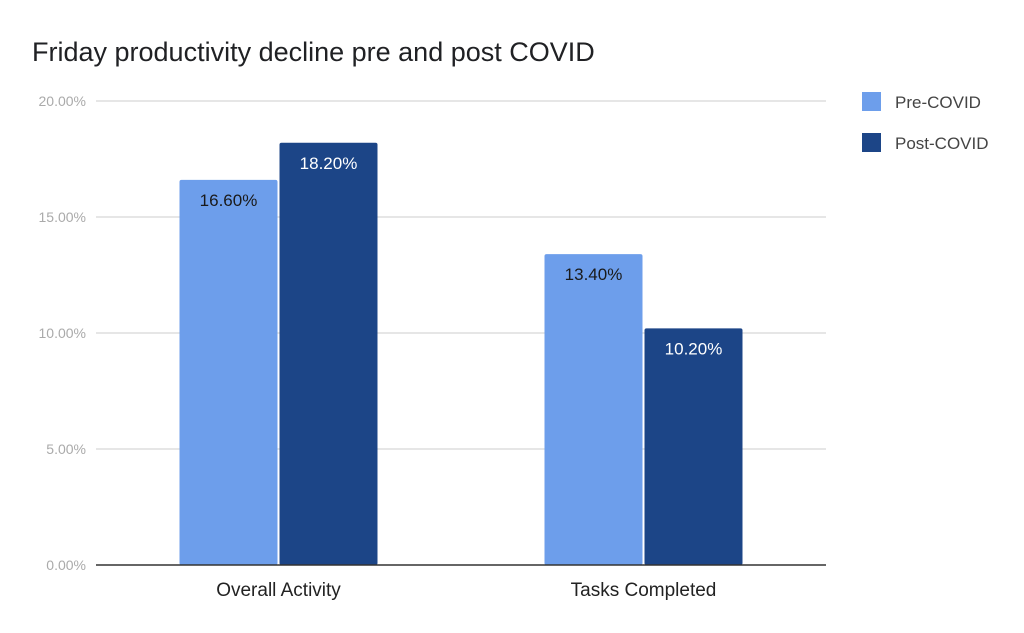  Describe the element at coordinates (62, 101) in the screenshot. I see `y-tick-label: 20.00%` at that location.